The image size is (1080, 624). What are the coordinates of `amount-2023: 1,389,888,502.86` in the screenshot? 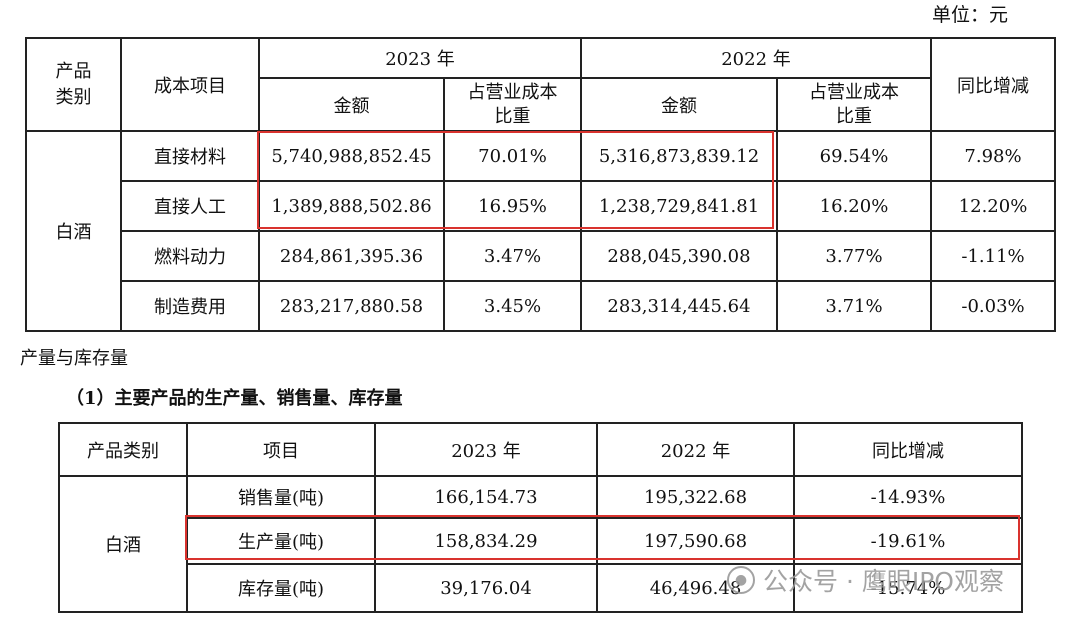 It's located at (351, 206).